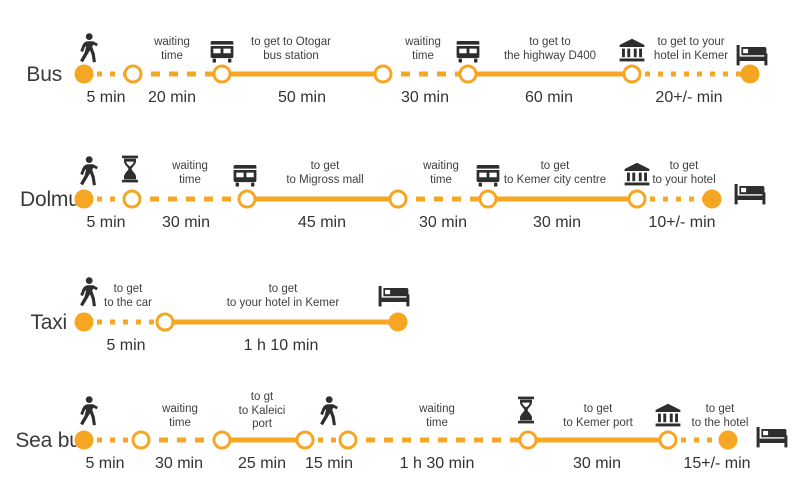 Image resolution: width=800 pixels, height=500 pixels. Describe the element at coordinates (262, 410) in the screenshot. I see `segment-description: to gt to Kaleici port` at that location.